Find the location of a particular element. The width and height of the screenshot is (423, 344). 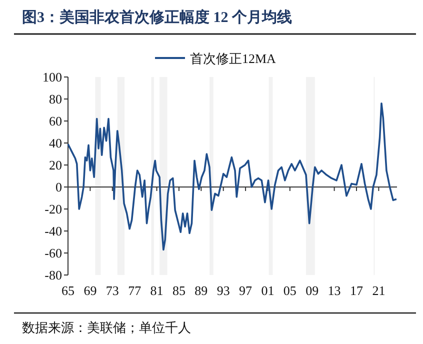

chart-title: 图3：美国非农首次修正幅度 12 个月均线 is located at coordinates (157, 17).